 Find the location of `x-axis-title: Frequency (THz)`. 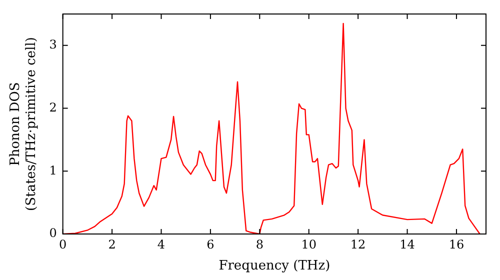

x-axis-title: Frequency (THz) is located at coordinates (274, 266).